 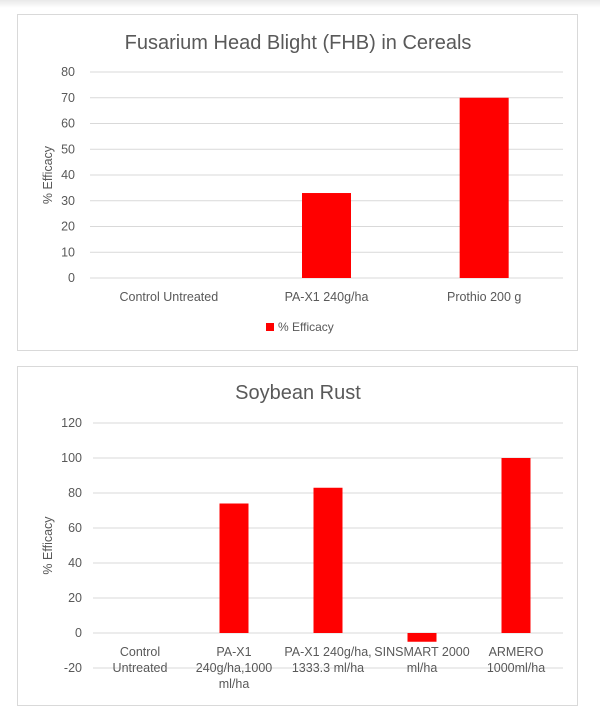 What do you see at coordinates (298, 393) in the screenshot?
I see `chart-title: Soybean Rust` at bounding box center [298, 393].